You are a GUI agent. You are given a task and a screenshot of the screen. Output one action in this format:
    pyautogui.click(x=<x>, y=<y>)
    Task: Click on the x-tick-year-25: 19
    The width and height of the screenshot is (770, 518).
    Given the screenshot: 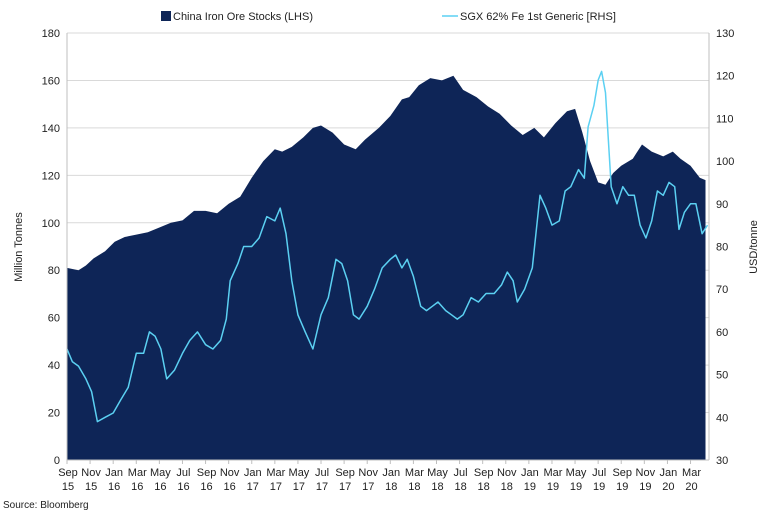 What is the action you would take?
    pyautogui.click(x=645, y=487)
    